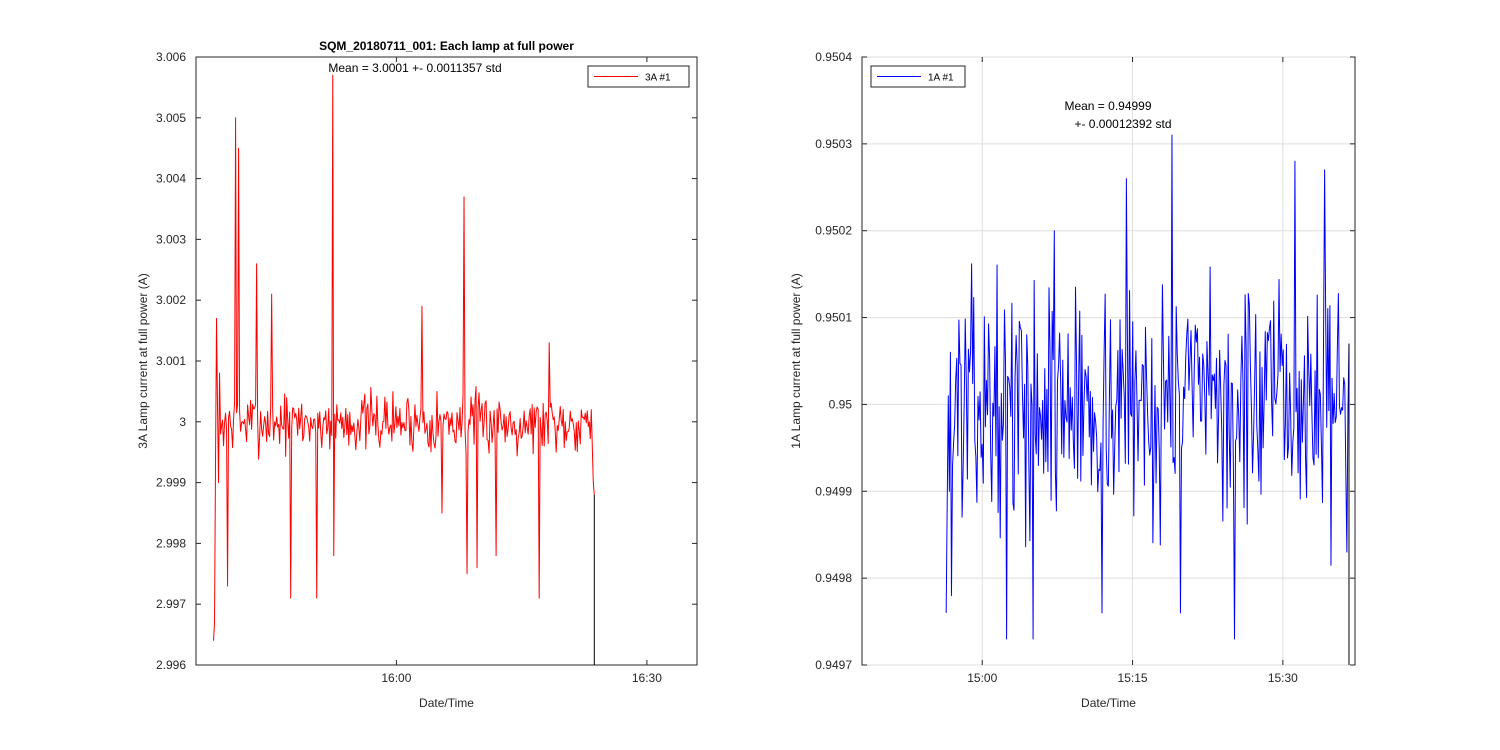 Image resolution: width=1500 pixels, height=750 pixels. I want to click on y-tick-label: 0.9502, so click(833, 231).